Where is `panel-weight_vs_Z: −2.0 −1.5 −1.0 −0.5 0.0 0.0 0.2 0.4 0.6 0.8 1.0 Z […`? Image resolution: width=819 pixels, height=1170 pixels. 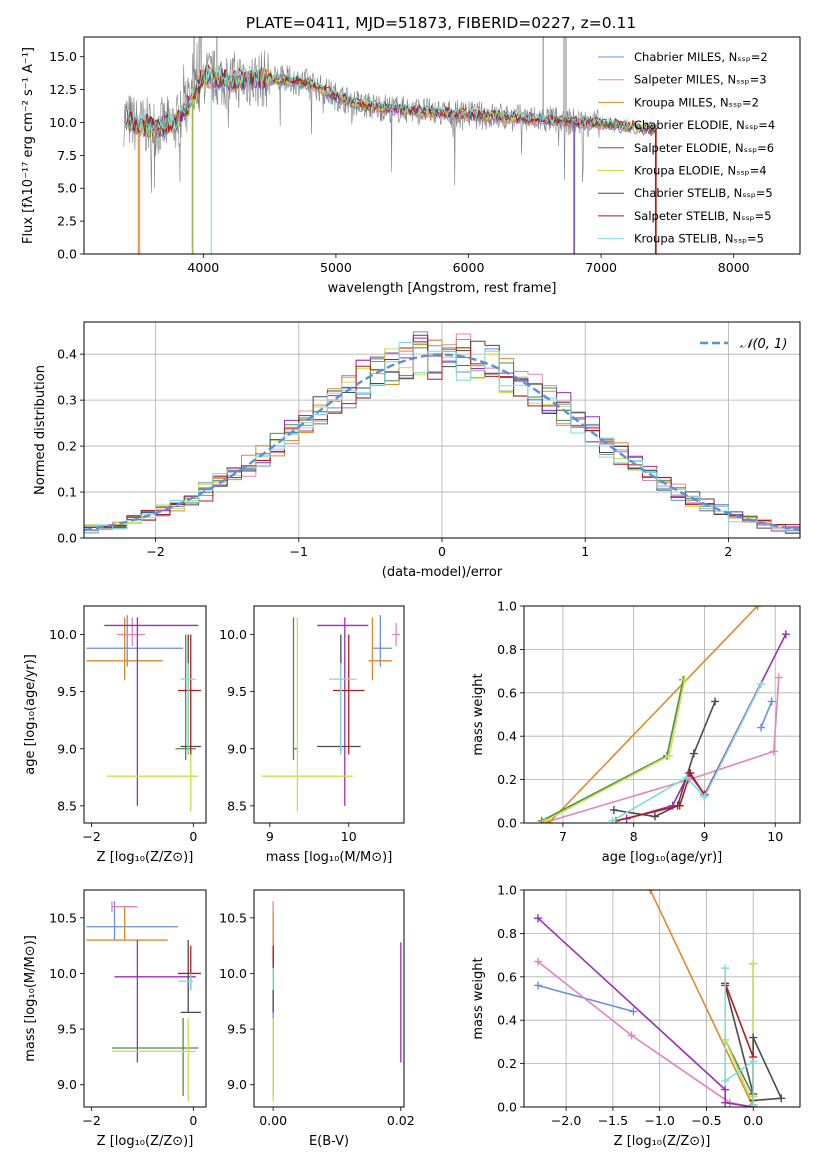 panel-weight_vs_Z: −2.0 −1.5 −1.0 −0.5 0.0 0.0 0.2 0.4 0.6 0.8 1.0 Z [… is located at coordinates (636, 1016).